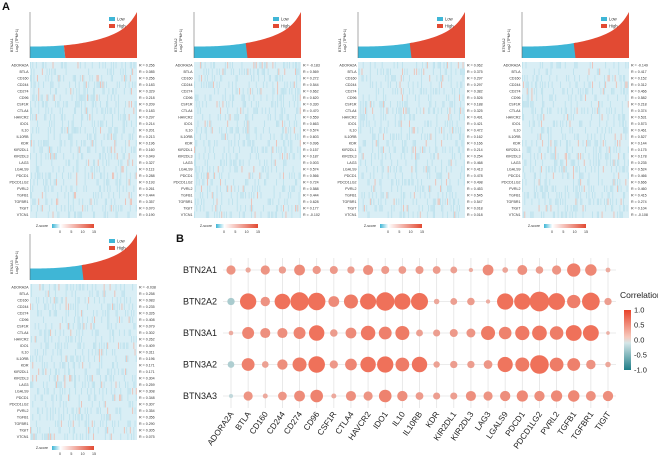 The height and width of the screenshot is (458, 658). Describe the element at coordinates (402, 396) in the screenshot. I see `dot-btn3a3-il10` at that location.